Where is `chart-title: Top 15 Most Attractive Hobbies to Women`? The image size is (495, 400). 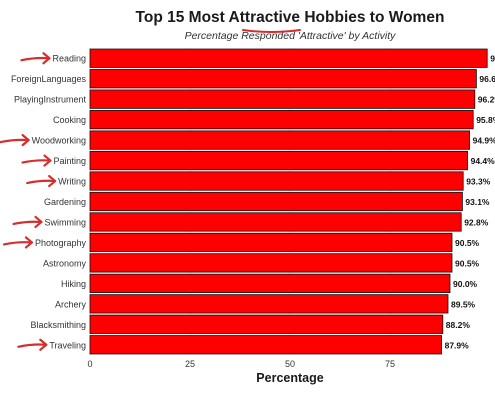 chart-title: Top 15 Most Attractive Hobbies to Women is located at coordinates (290, 17).